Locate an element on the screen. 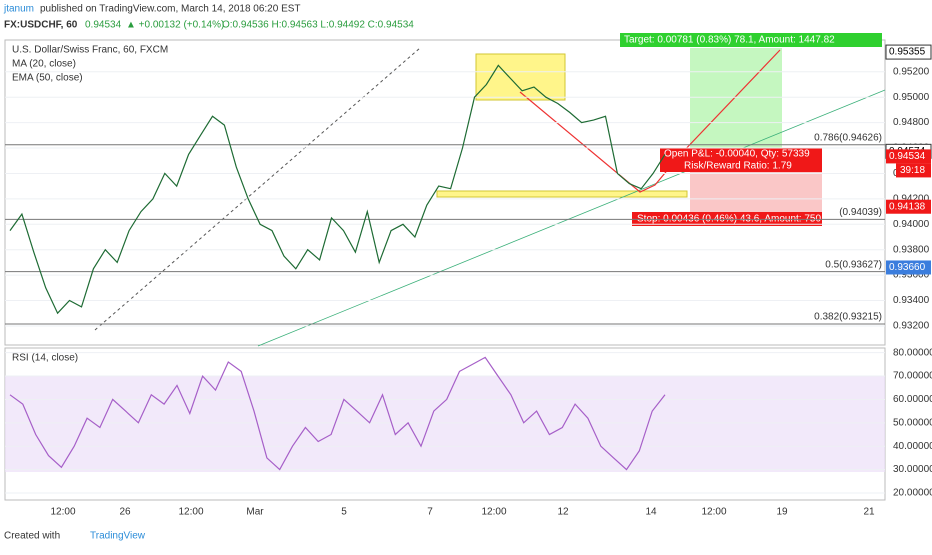 The height and width of the screenshot is (555, 932). rsi-tick-label: 60.00000 is located at coordinates (912, 399).